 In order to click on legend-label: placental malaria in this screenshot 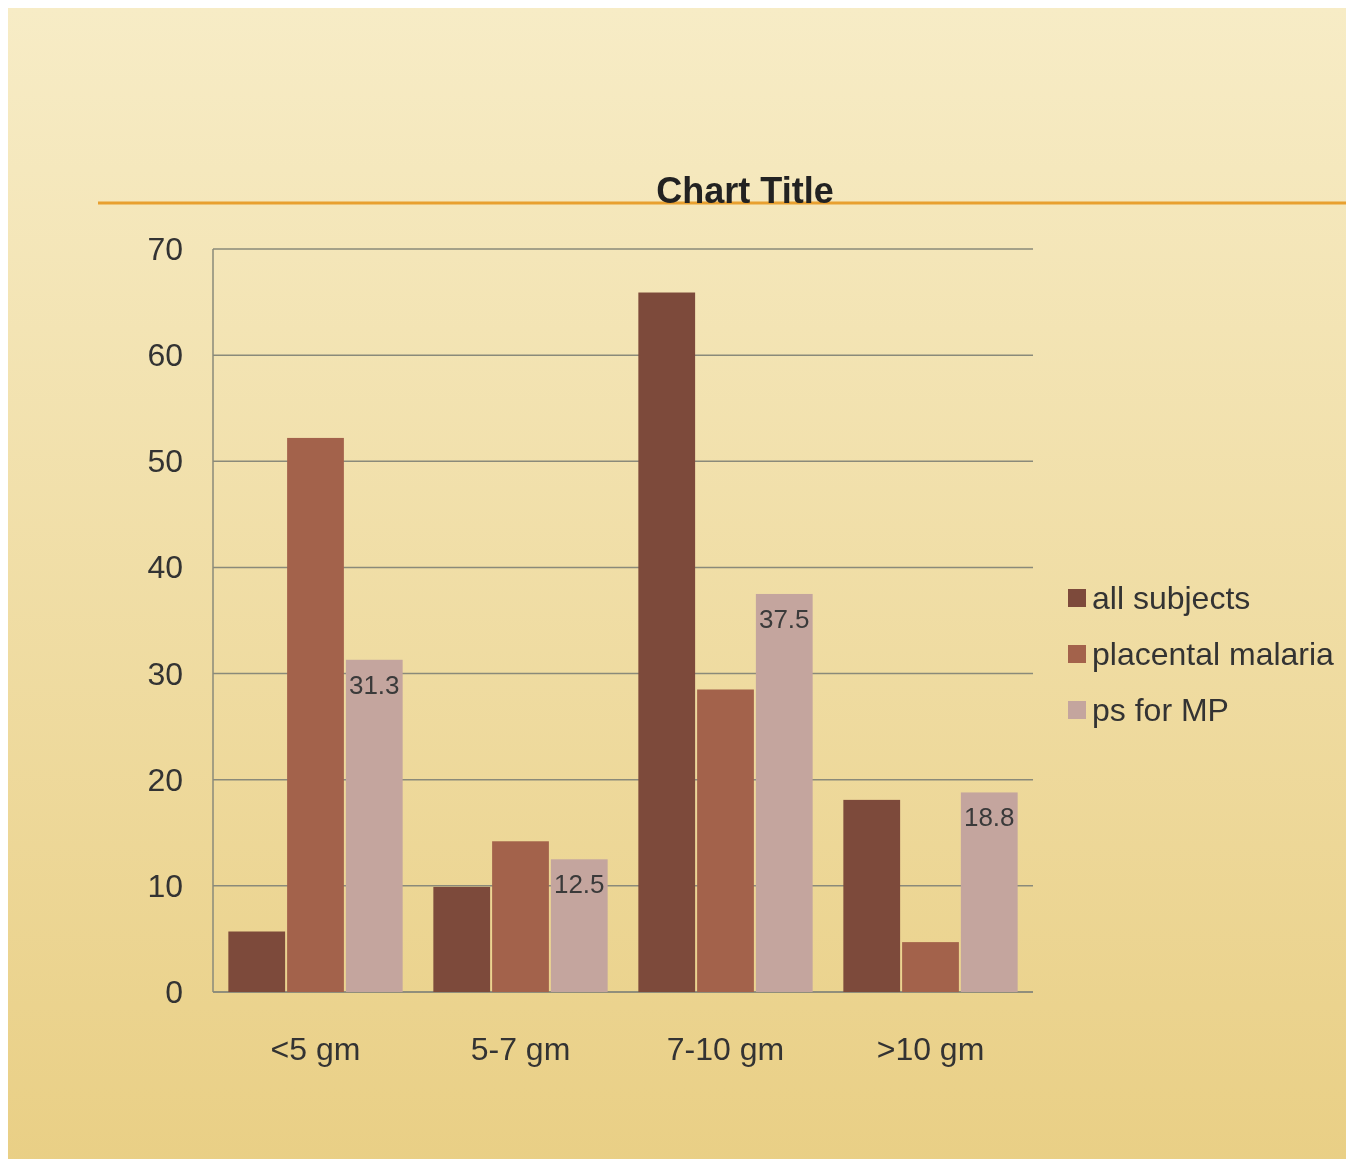, I will do `click(1213, 654)`.